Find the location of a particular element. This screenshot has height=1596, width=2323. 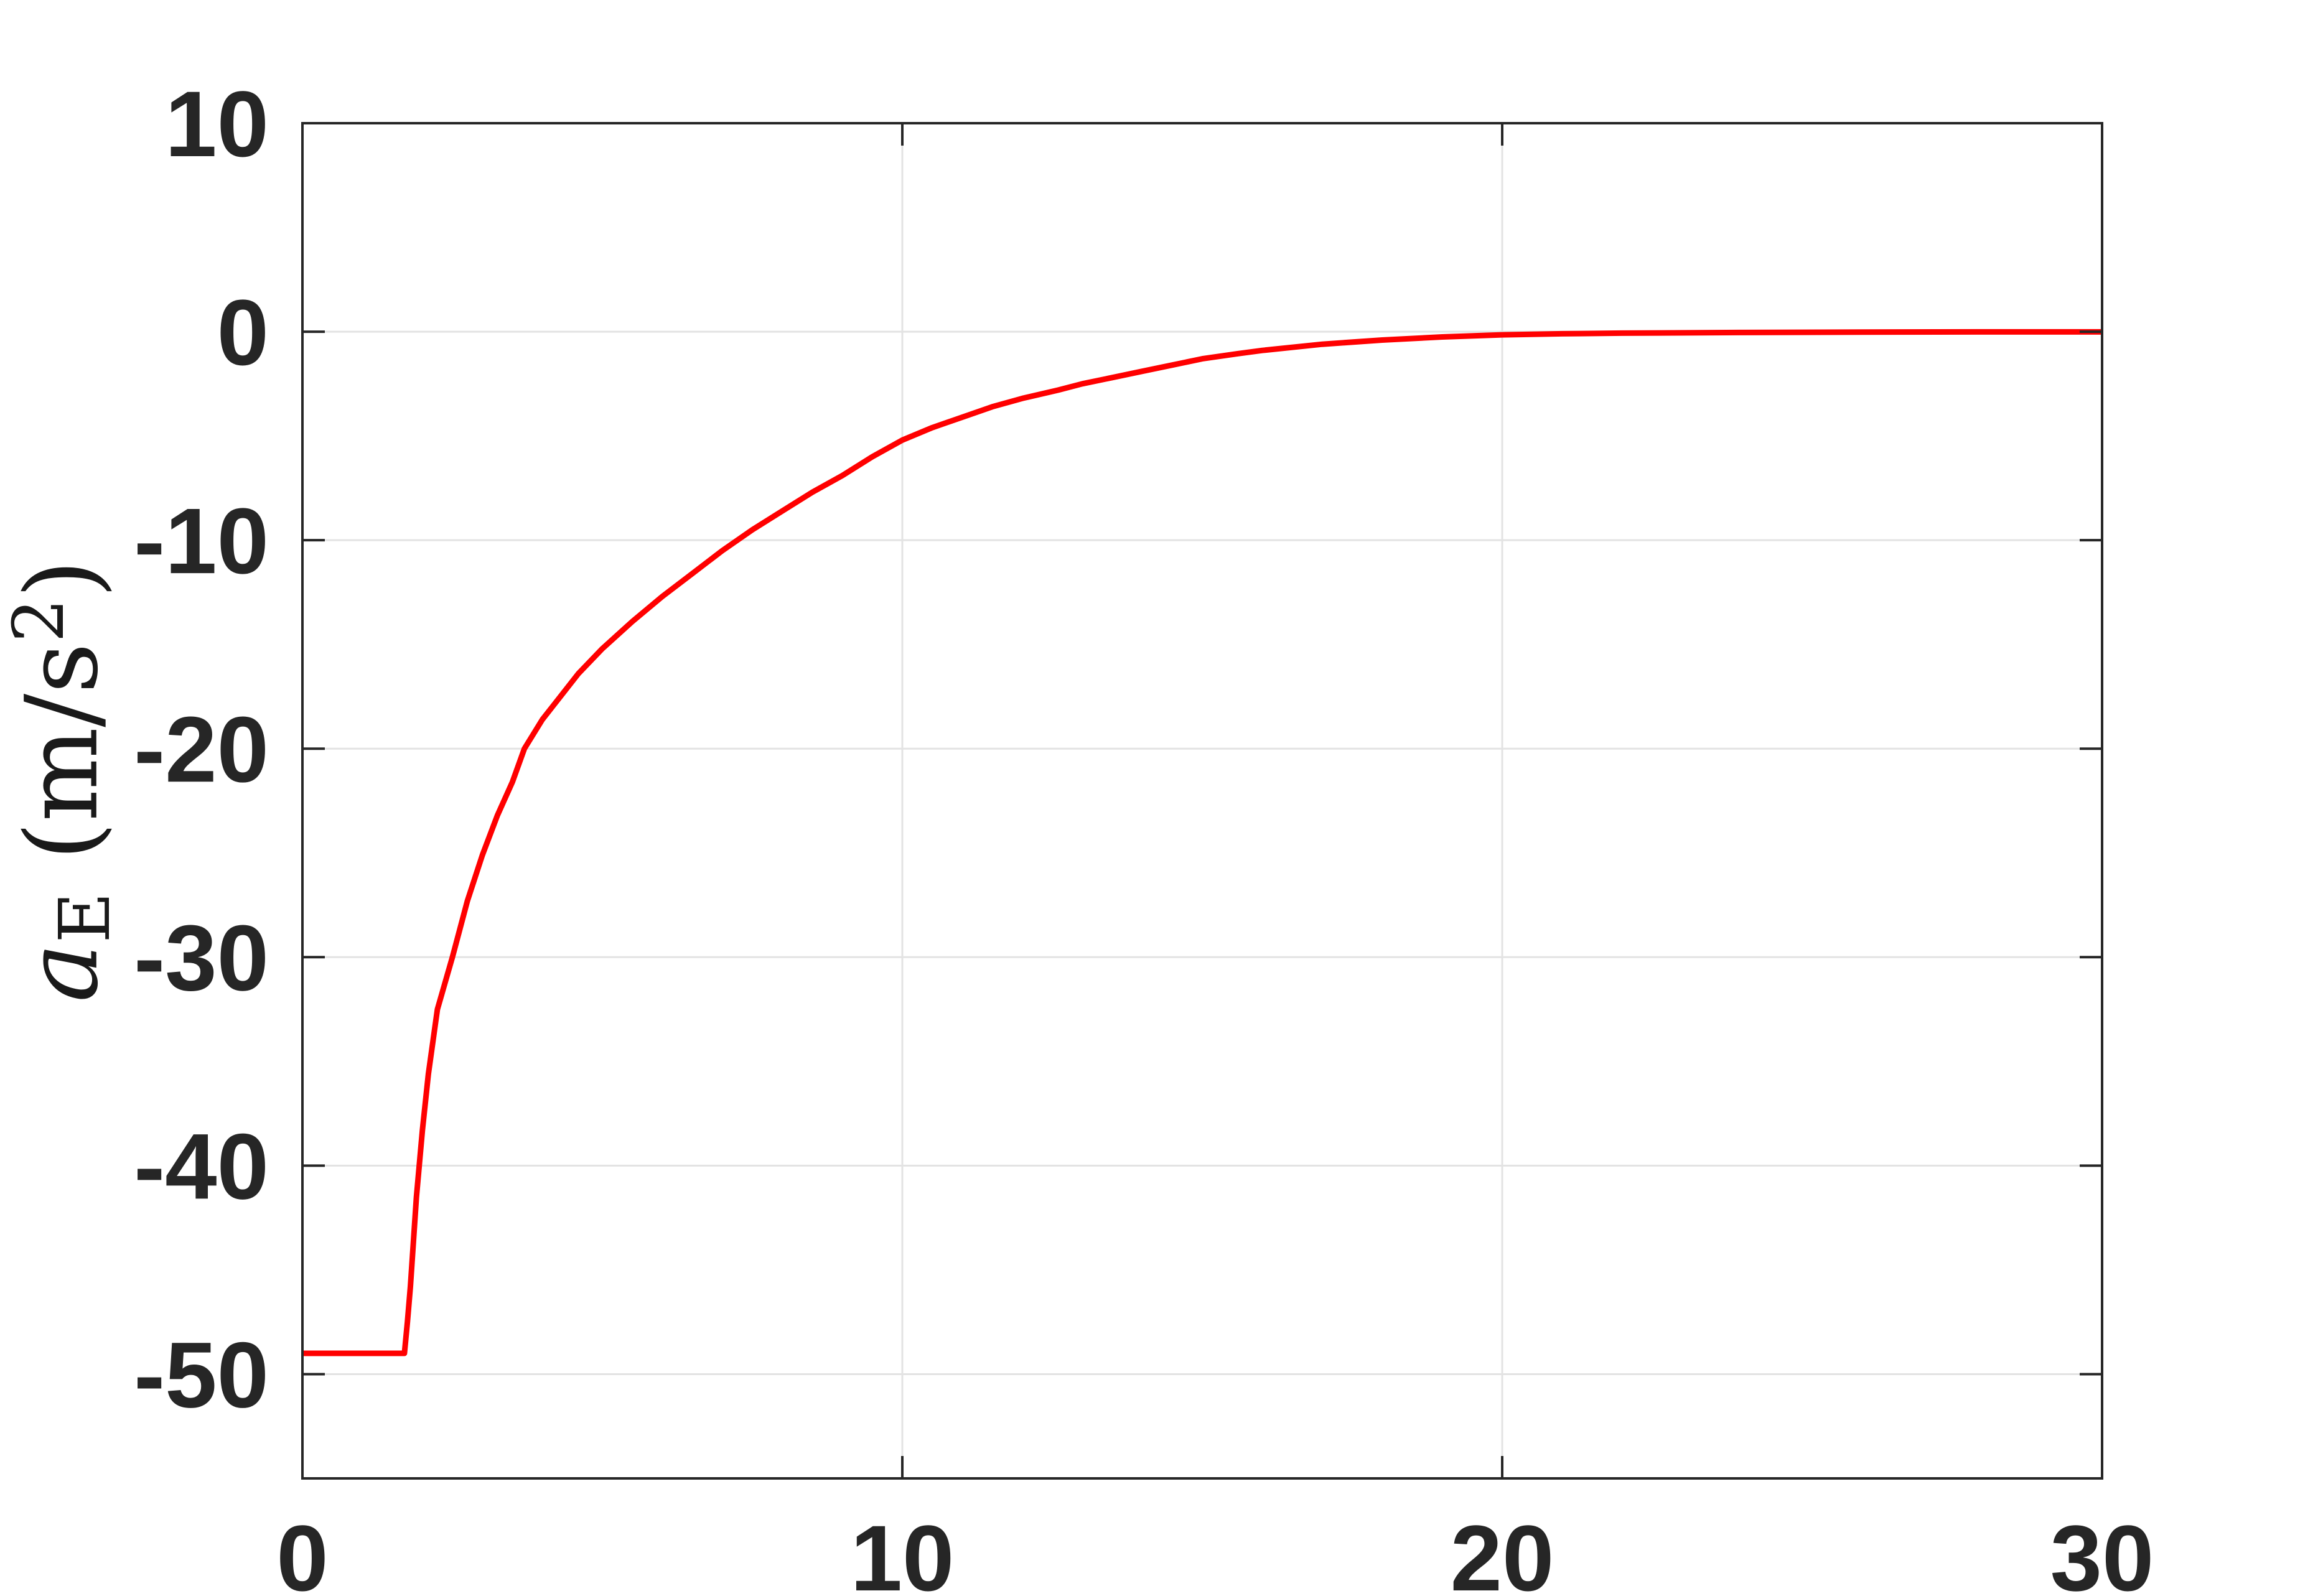

y-tick-label: 10 is located at coordinates (217, 124).